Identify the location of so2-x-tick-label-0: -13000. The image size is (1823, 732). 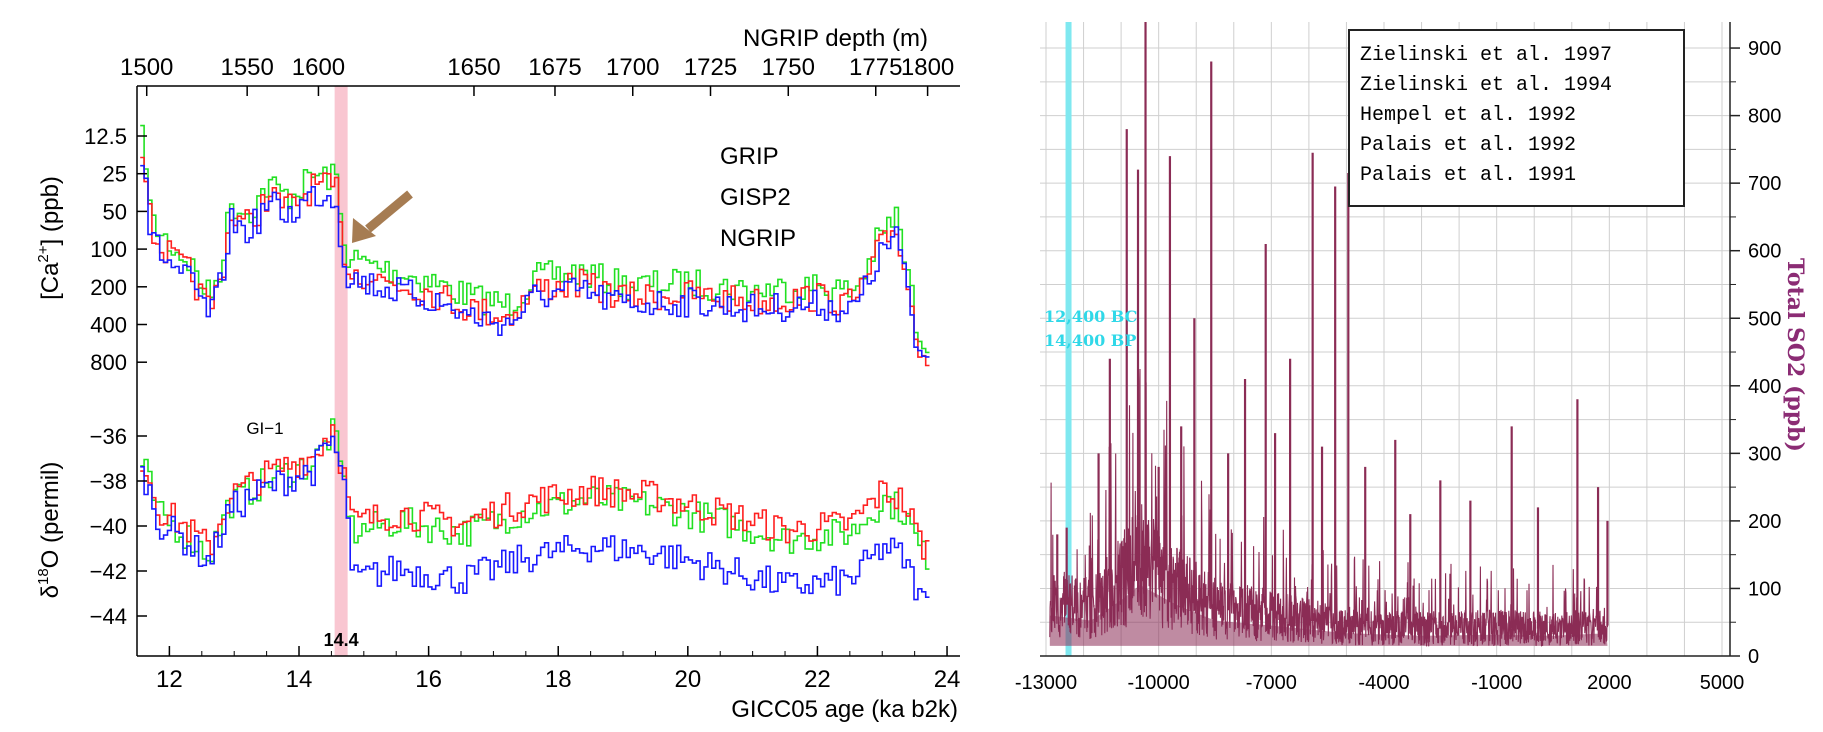
(1046, 683).